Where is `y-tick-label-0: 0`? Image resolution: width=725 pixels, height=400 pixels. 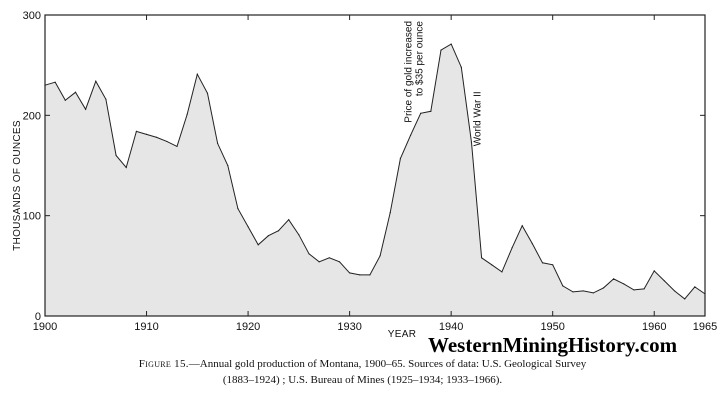
y-tick-label-0: 0 is located at coordinates (38, 317).